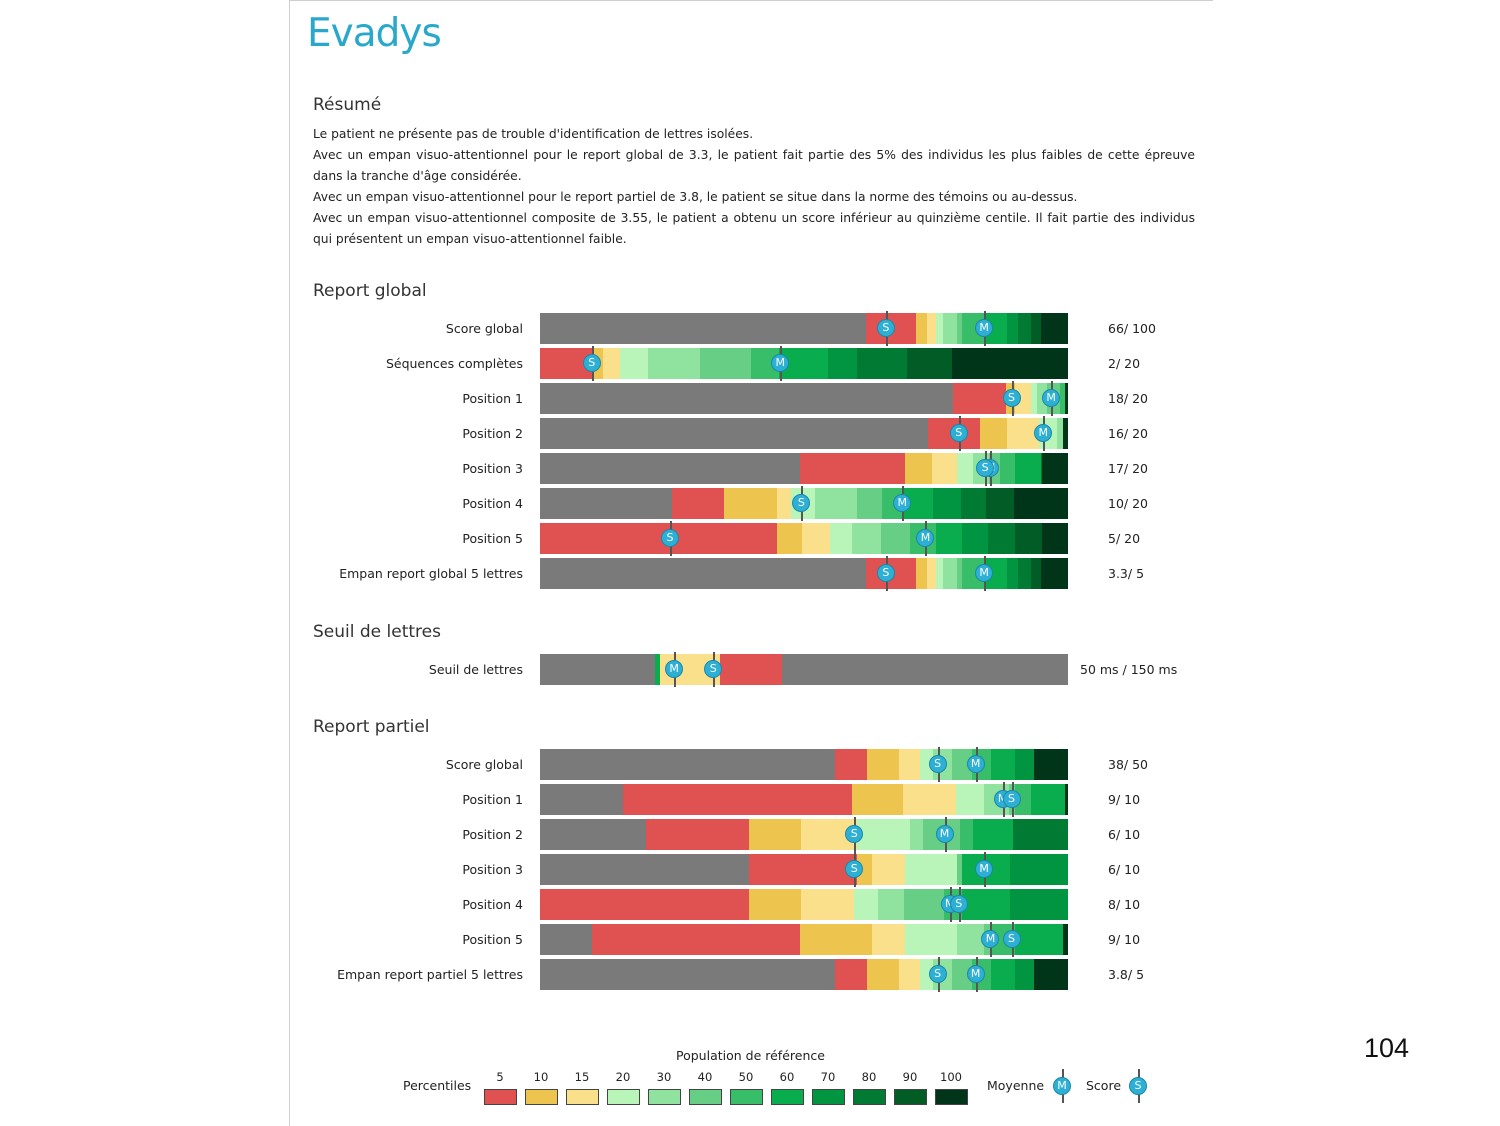  What do you see at coordinates (1062, 1086) in the screenshot?
I see `legend-mean-marker: M` at bounding box center [1062, 1086].